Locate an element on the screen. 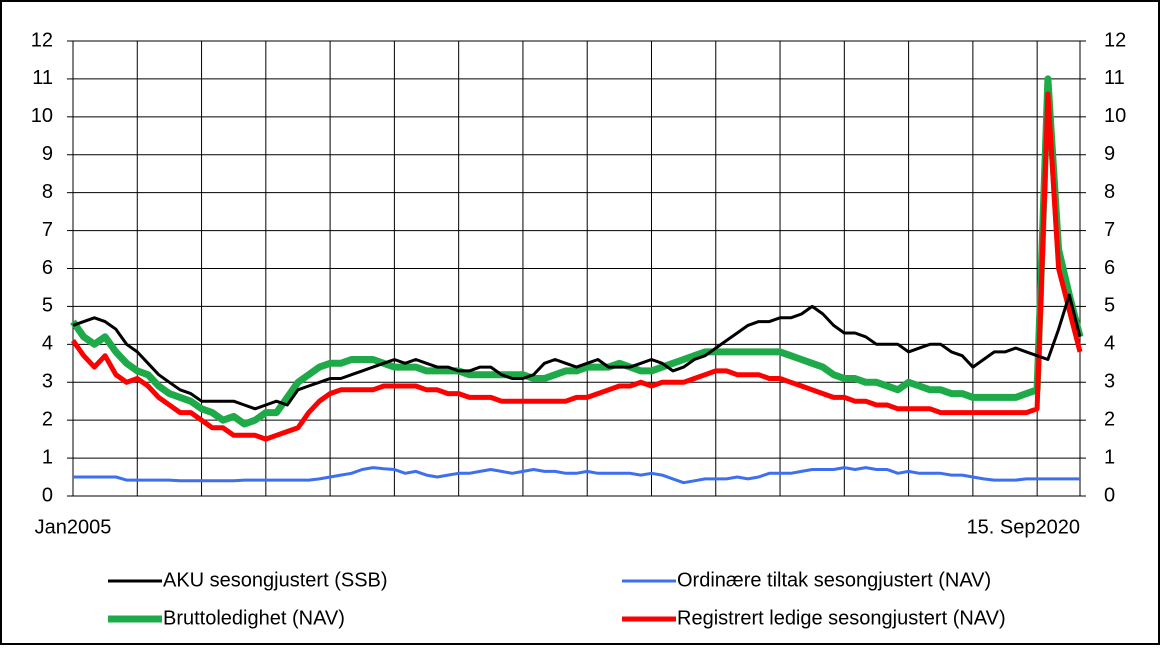 The width and height of the screenshot is (1168, 658). y2-tick-label: 5 is located at coordinates (1109, 306).